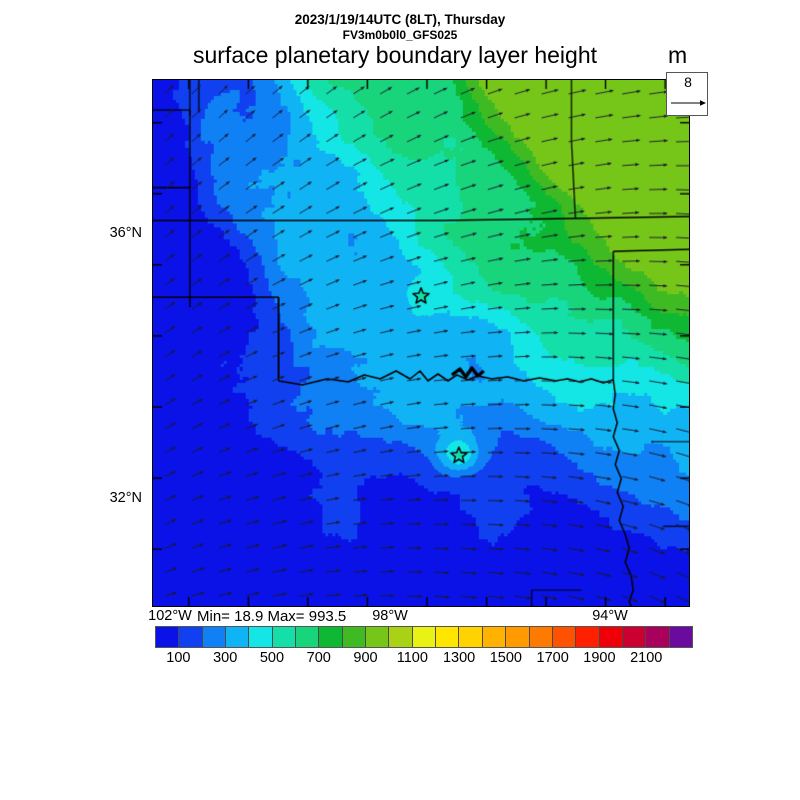 This screenshot has width=800, height=800. What do you see at coordinates (225, 658) in the screenshot?
I see `colorbar-tick-300: 300` at bounding box center [225, 658].